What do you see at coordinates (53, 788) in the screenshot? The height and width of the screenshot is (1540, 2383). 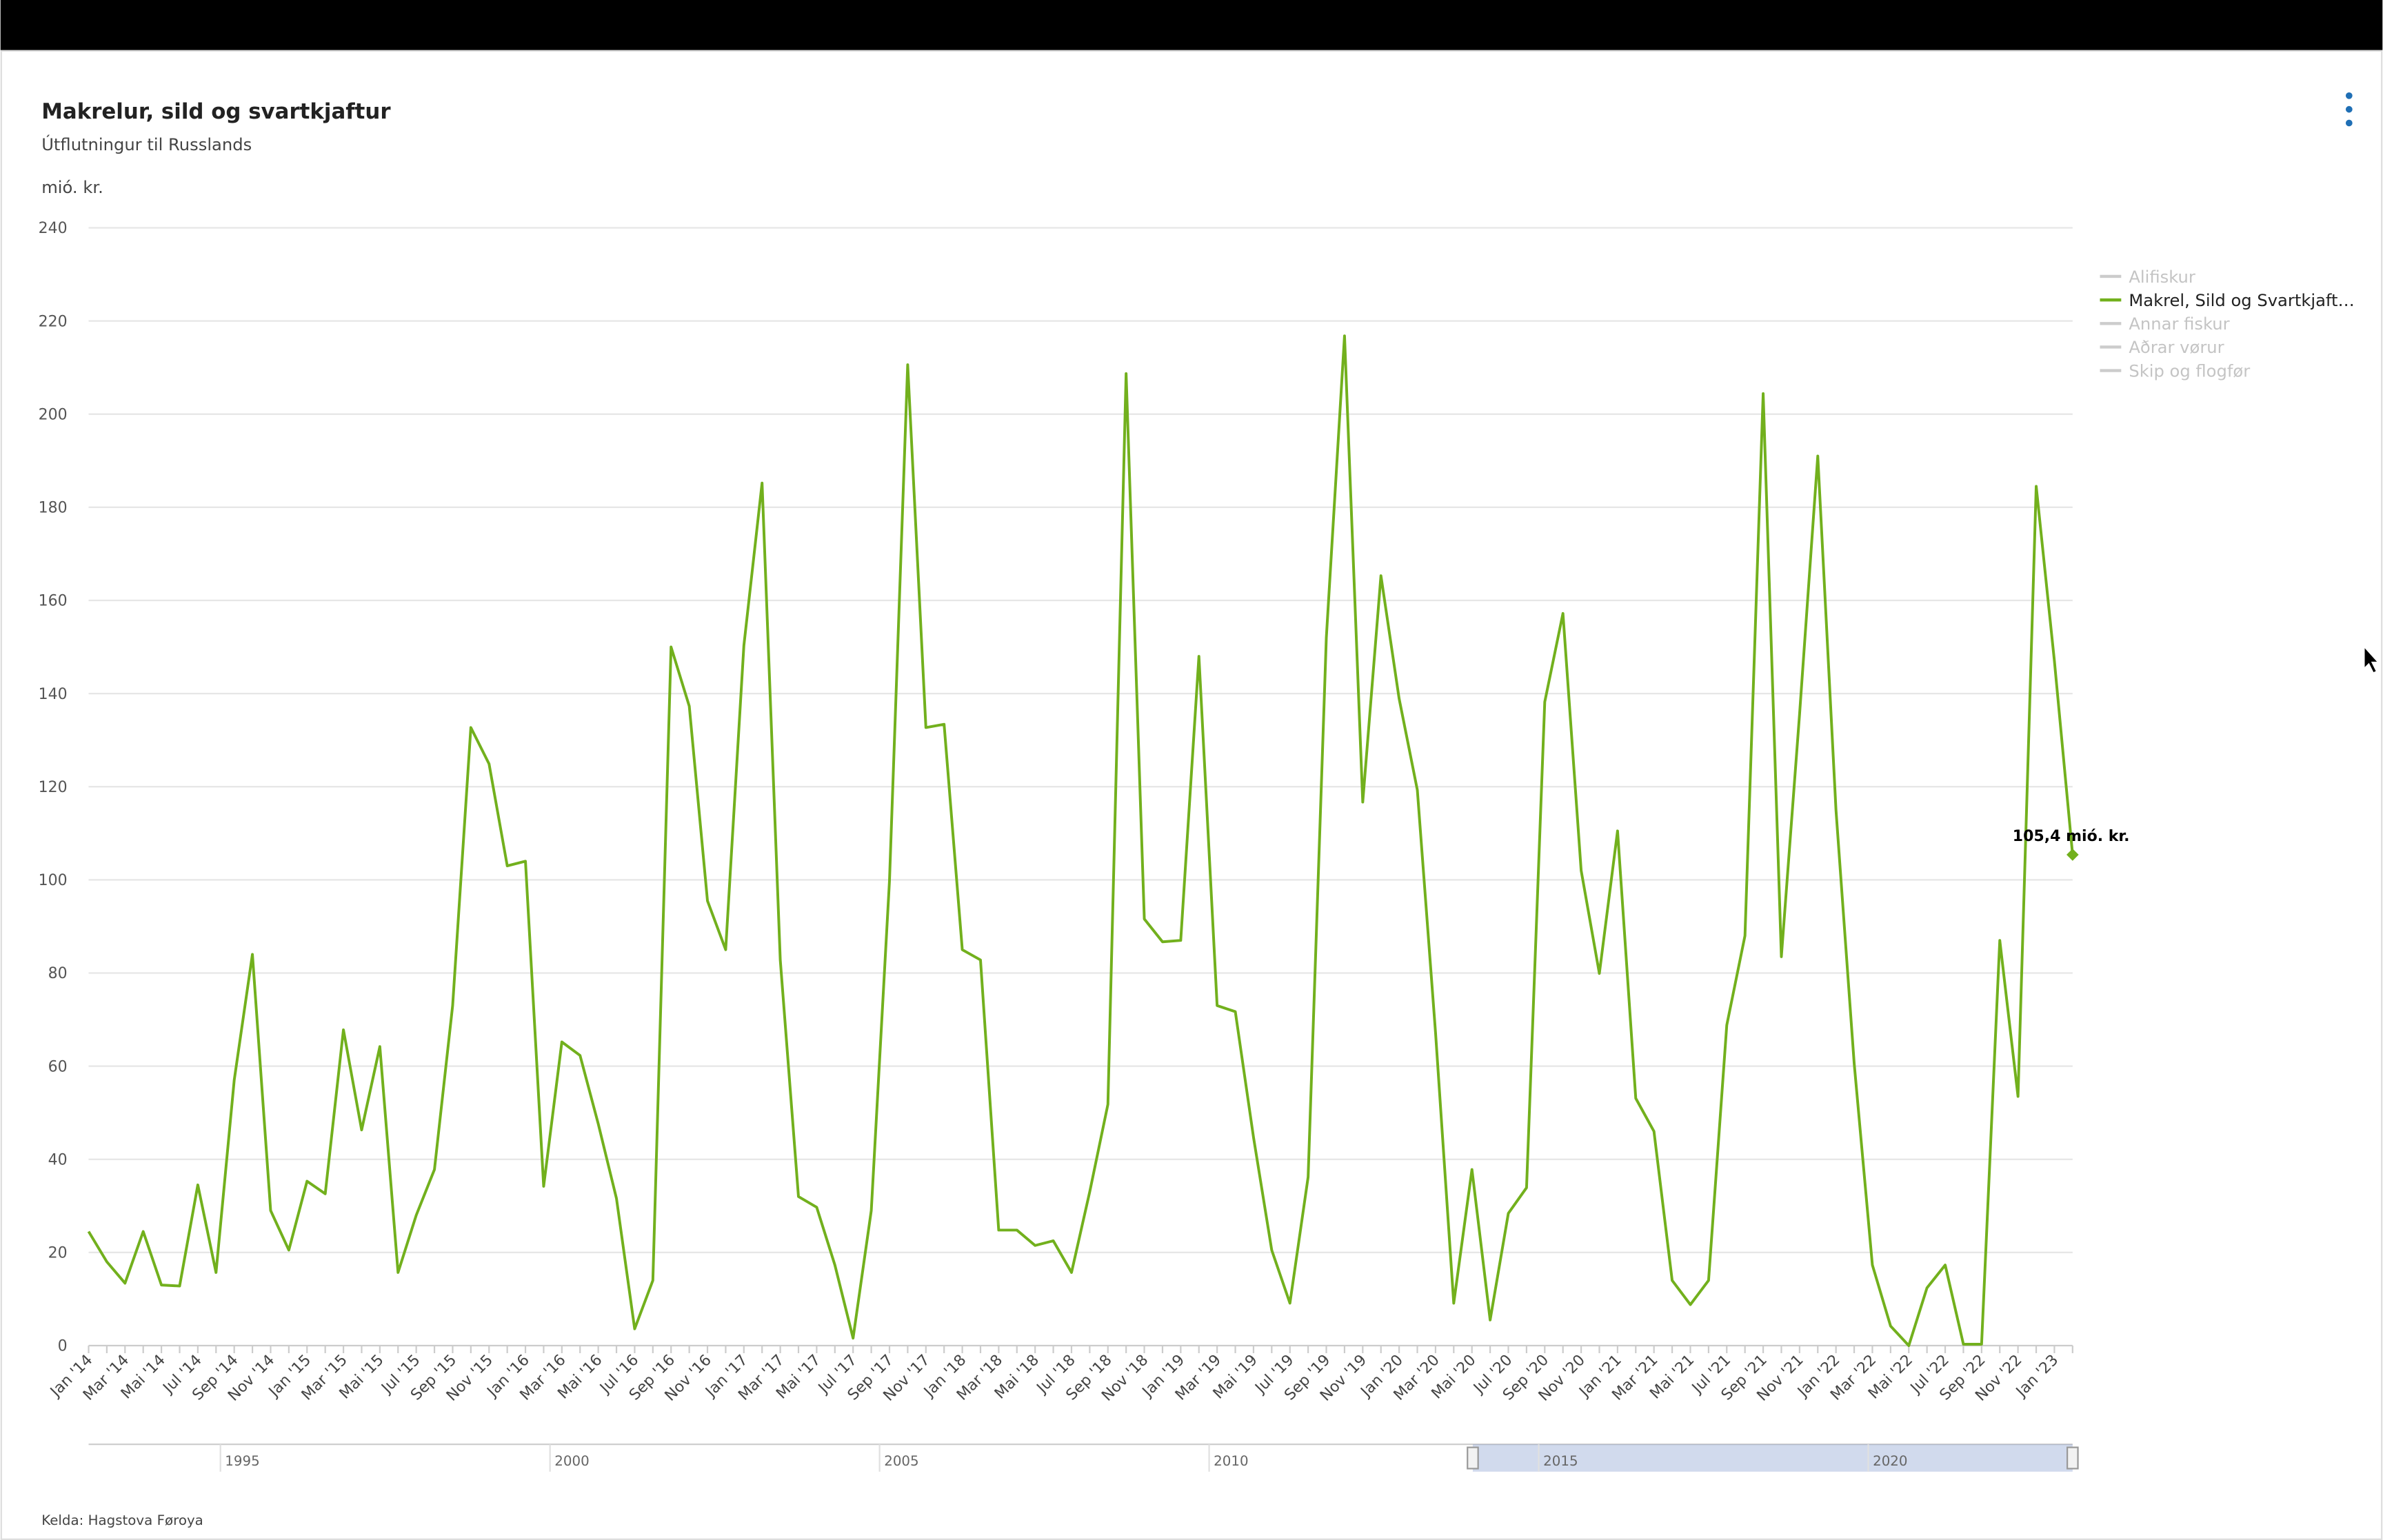 I see `y-tick-label: 120` at bounding box center [53, 788].